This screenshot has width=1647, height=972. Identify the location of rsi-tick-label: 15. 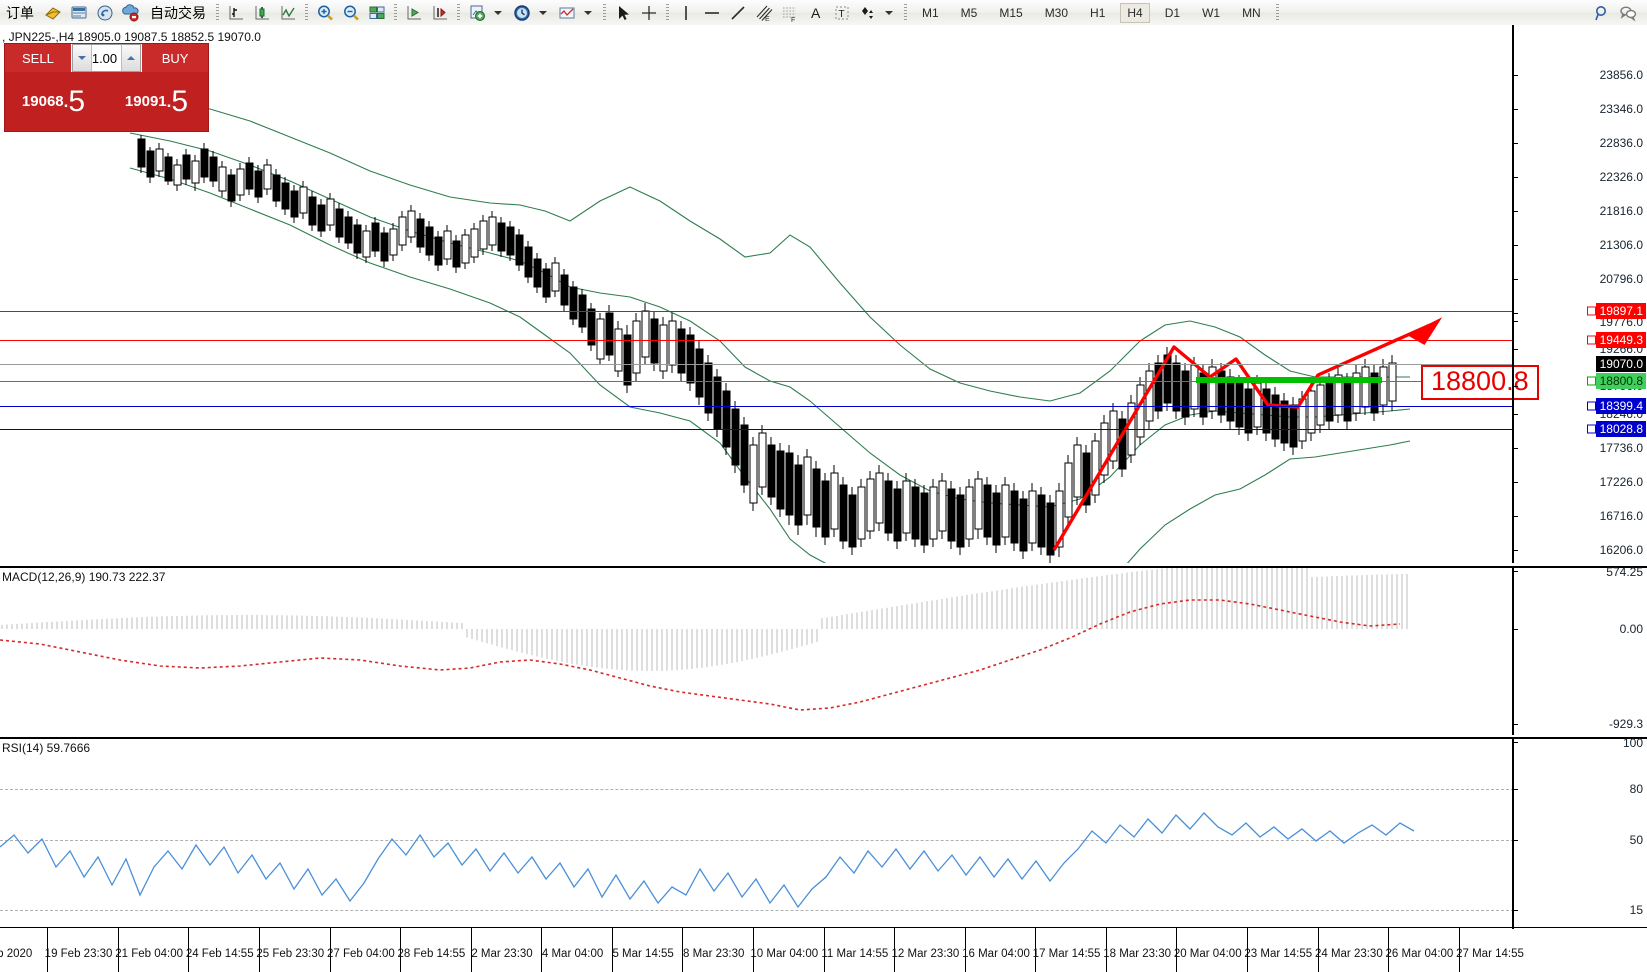
(1636, 910).